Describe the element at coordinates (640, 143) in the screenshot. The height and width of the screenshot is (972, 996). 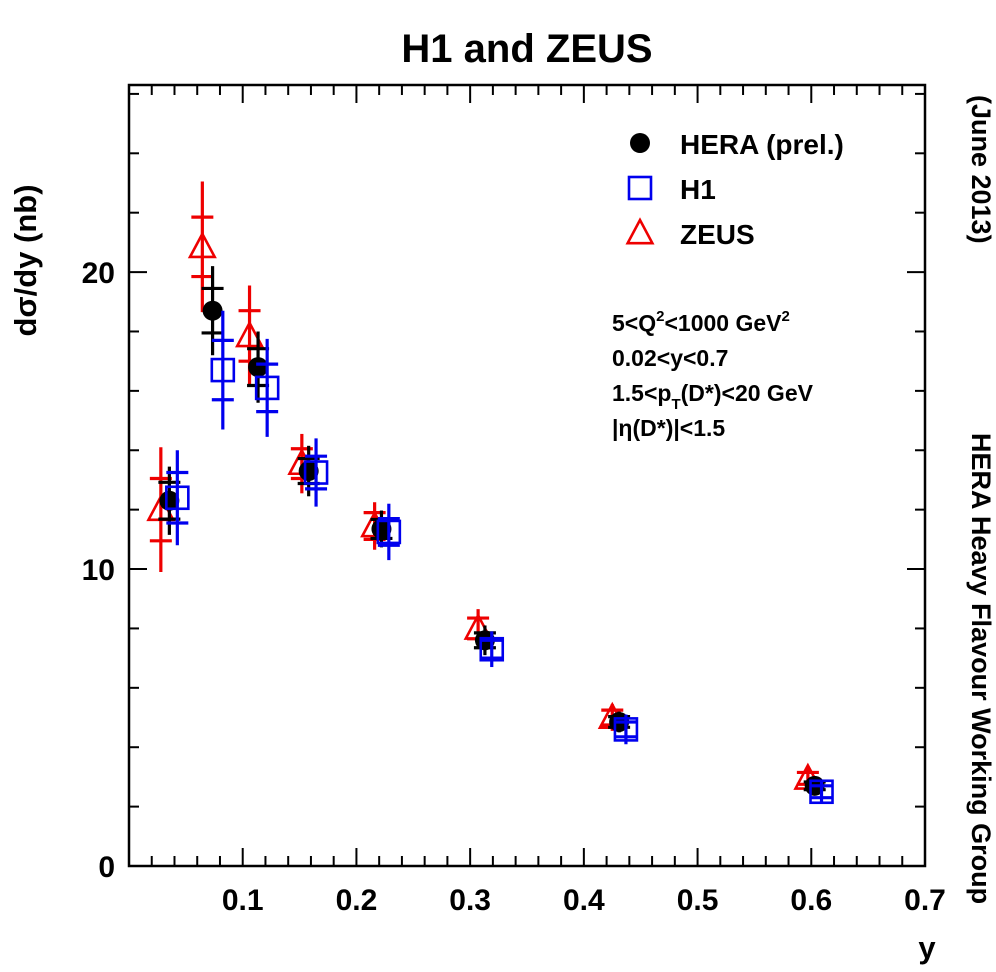
I see `legend-marker-filled-circle` at that location.